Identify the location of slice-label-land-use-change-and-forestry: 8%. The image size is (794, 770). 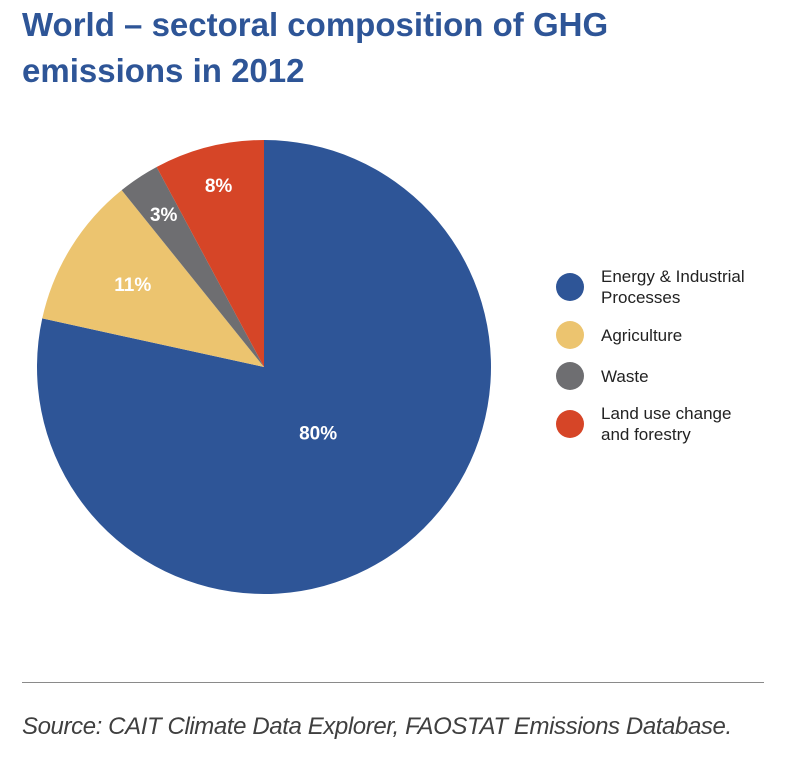
(219, 186).